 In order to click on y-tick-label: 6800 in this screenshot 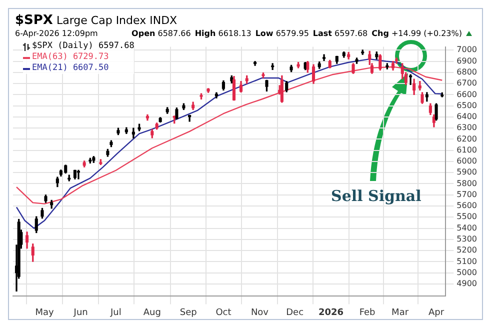, I will do `click(466, 71)`.